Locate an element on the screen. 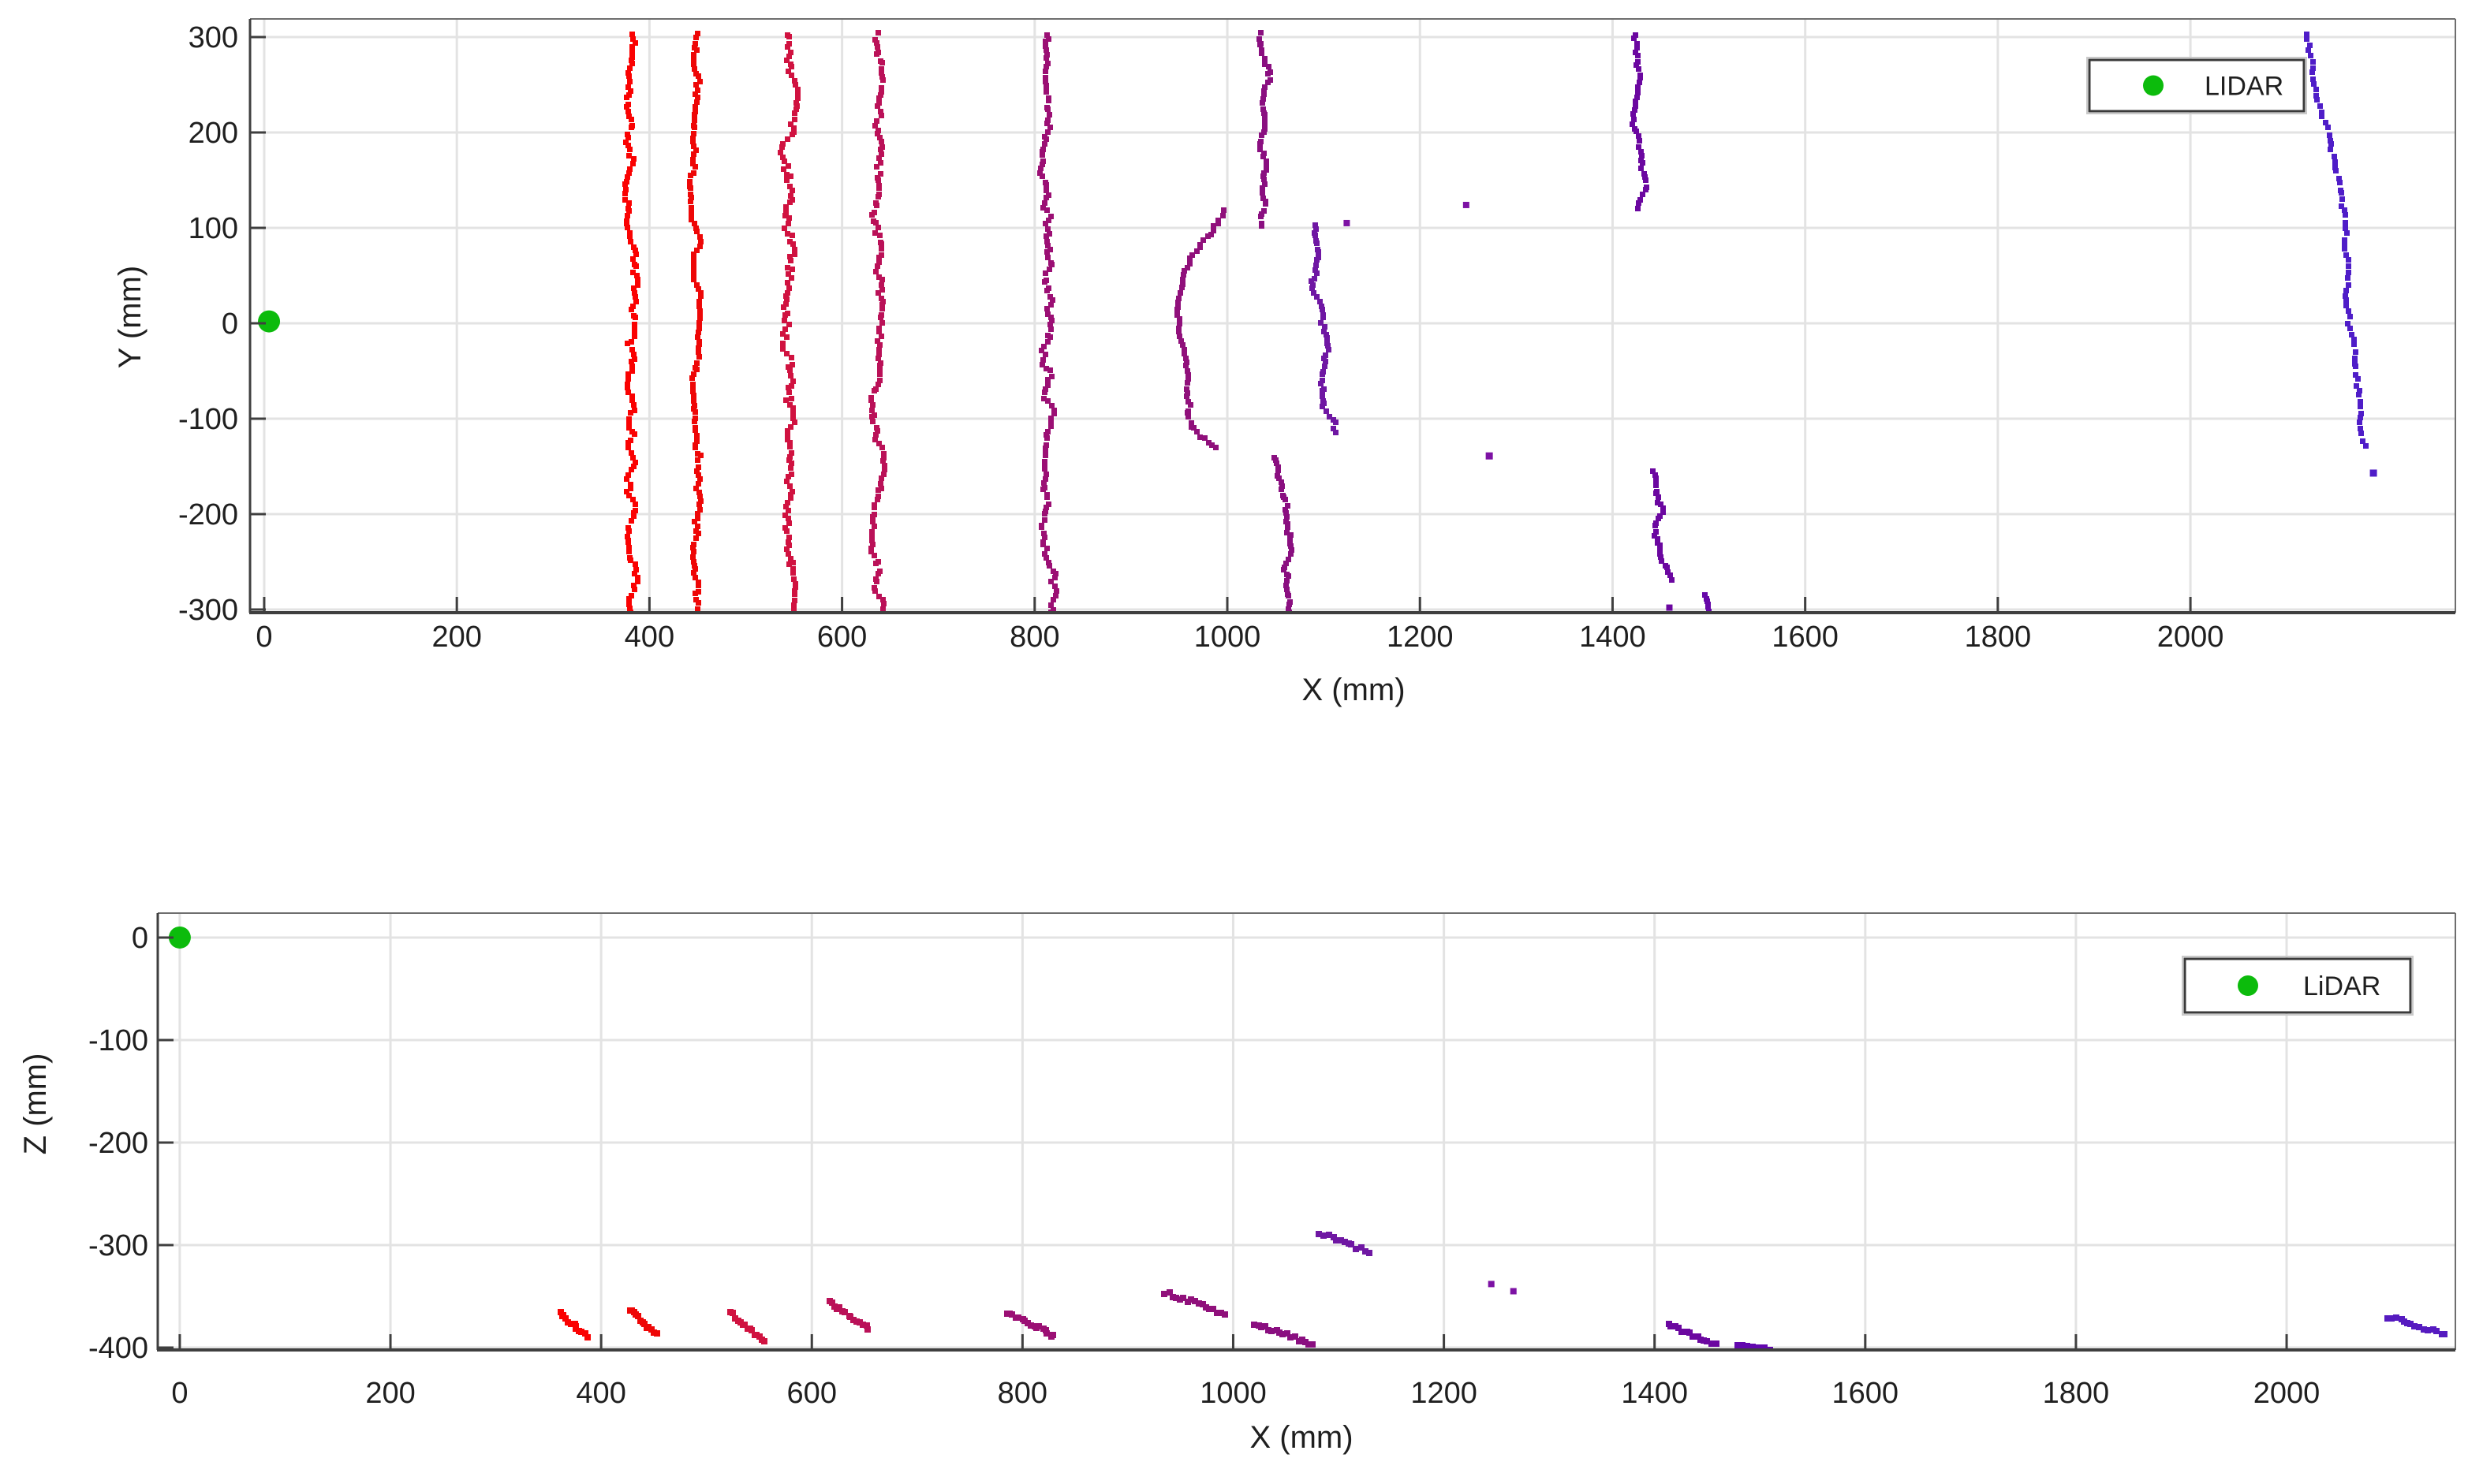 The width and height of the screenshot is (2468, 1484). legend: LIDAR is located at coordinates (2196, 85).